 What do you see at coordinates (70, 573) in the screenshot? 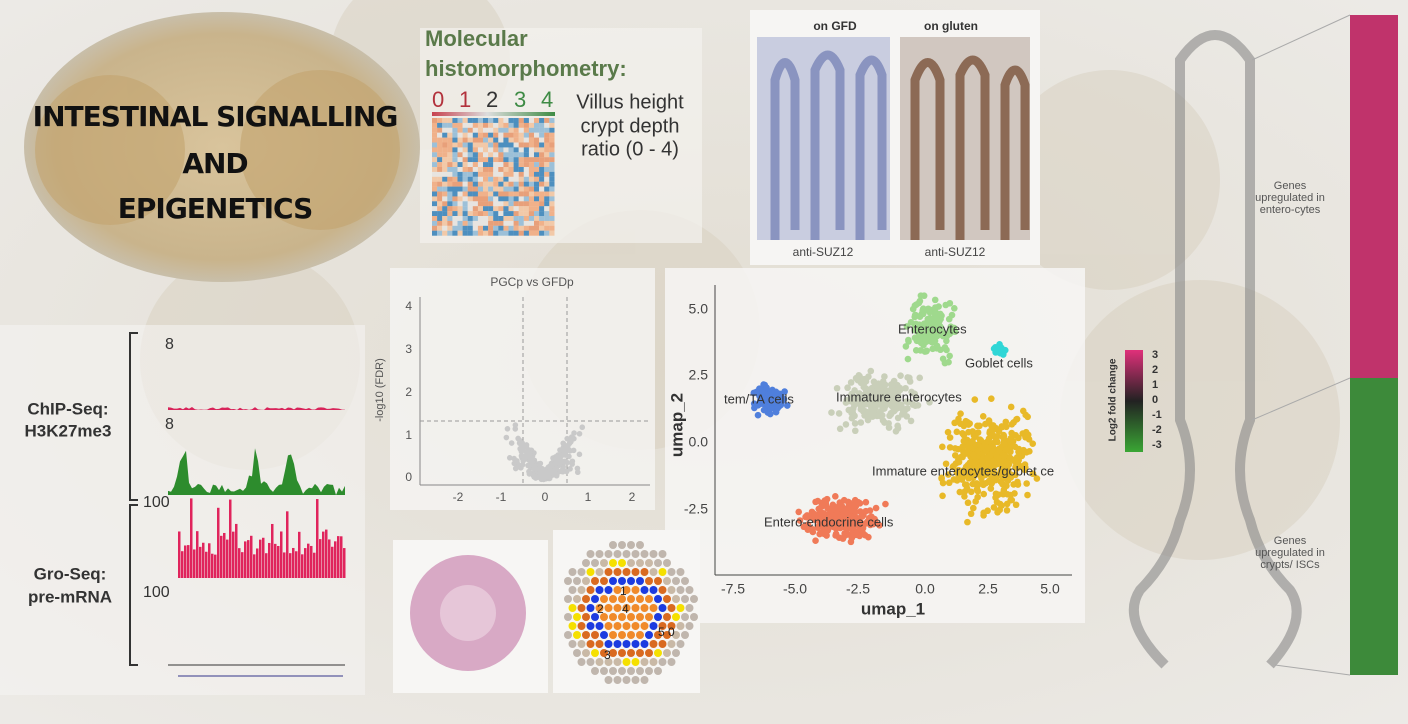
I see `track-label: Gro-Seq:` at bounding box center [70, 573].